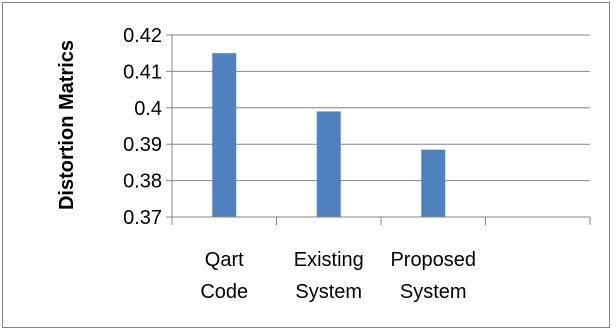 This screenshot has width=616, height=334. I want to click on y-tick-label: 0.4, so click(148, 109).